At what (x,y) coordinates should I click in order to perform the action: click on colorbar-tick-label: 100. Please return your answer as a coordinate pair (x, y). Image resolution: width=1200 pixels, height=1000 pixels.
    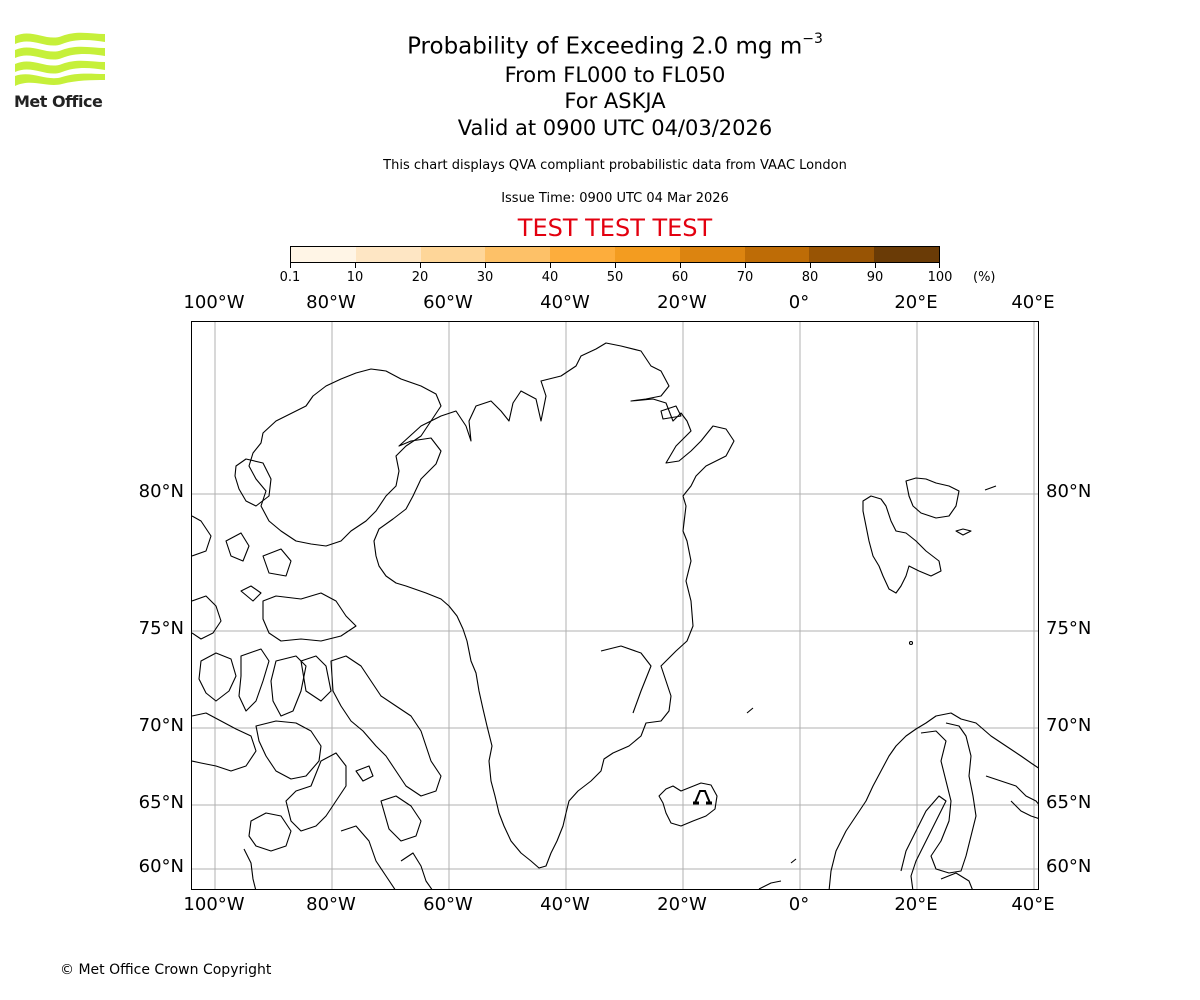
    Looking at the image, I should click on (940, 277).